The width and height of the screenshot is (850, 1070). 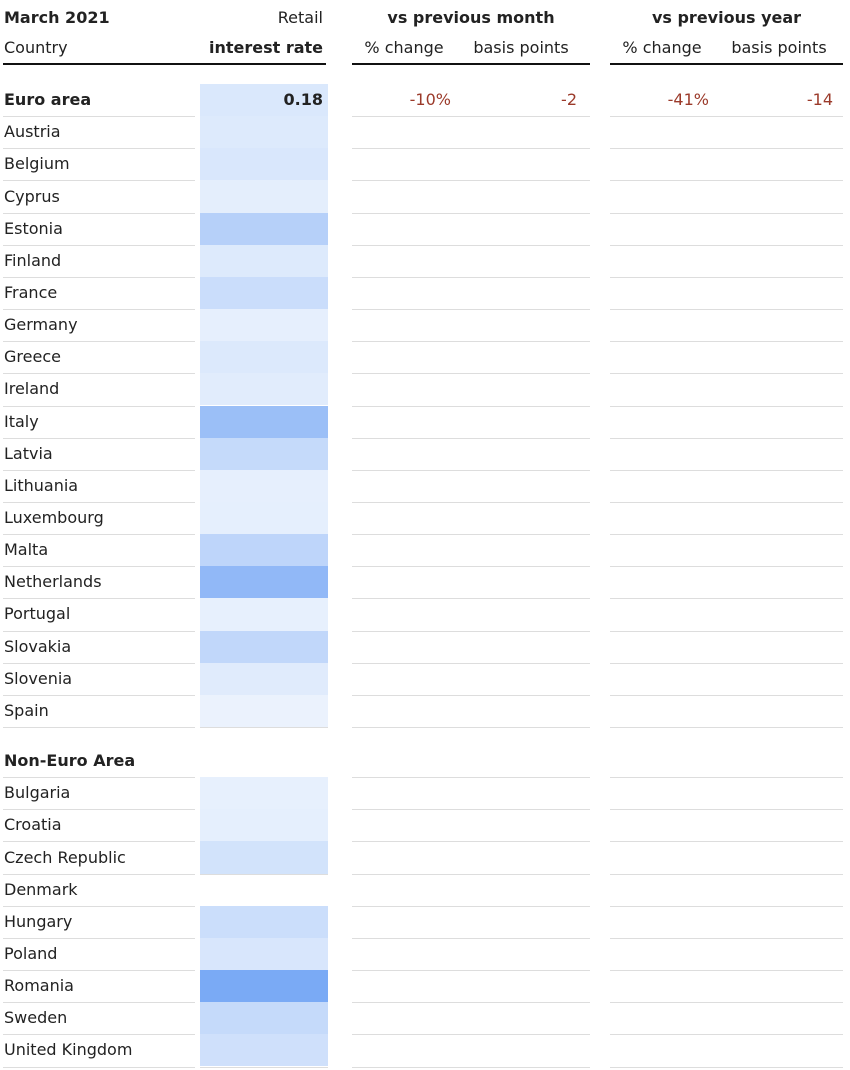 What do you see at coordinates (33, 825) in the screenshot?
I see `country: Croatia` at bounding box center [33, 825].